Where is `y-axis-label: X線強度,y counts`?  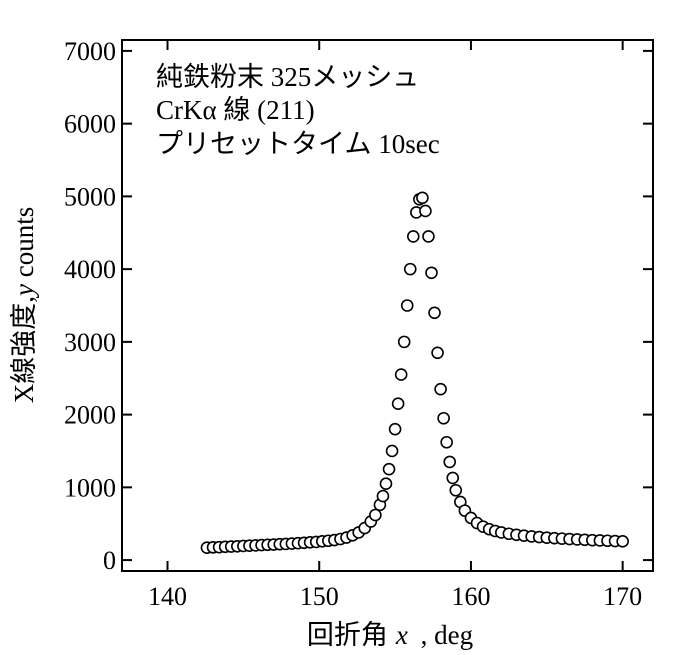
y-axis-label: X線強度,y counts is located at coordinates (24, 305).